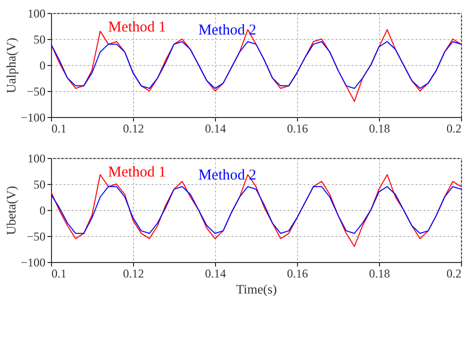 This screenshot has width=474, height=341. What do you see at coordinates (11, 211) in the screenshot?
I see `y-axis-title: Ubeta(V)` at bounding box center [11, 211].